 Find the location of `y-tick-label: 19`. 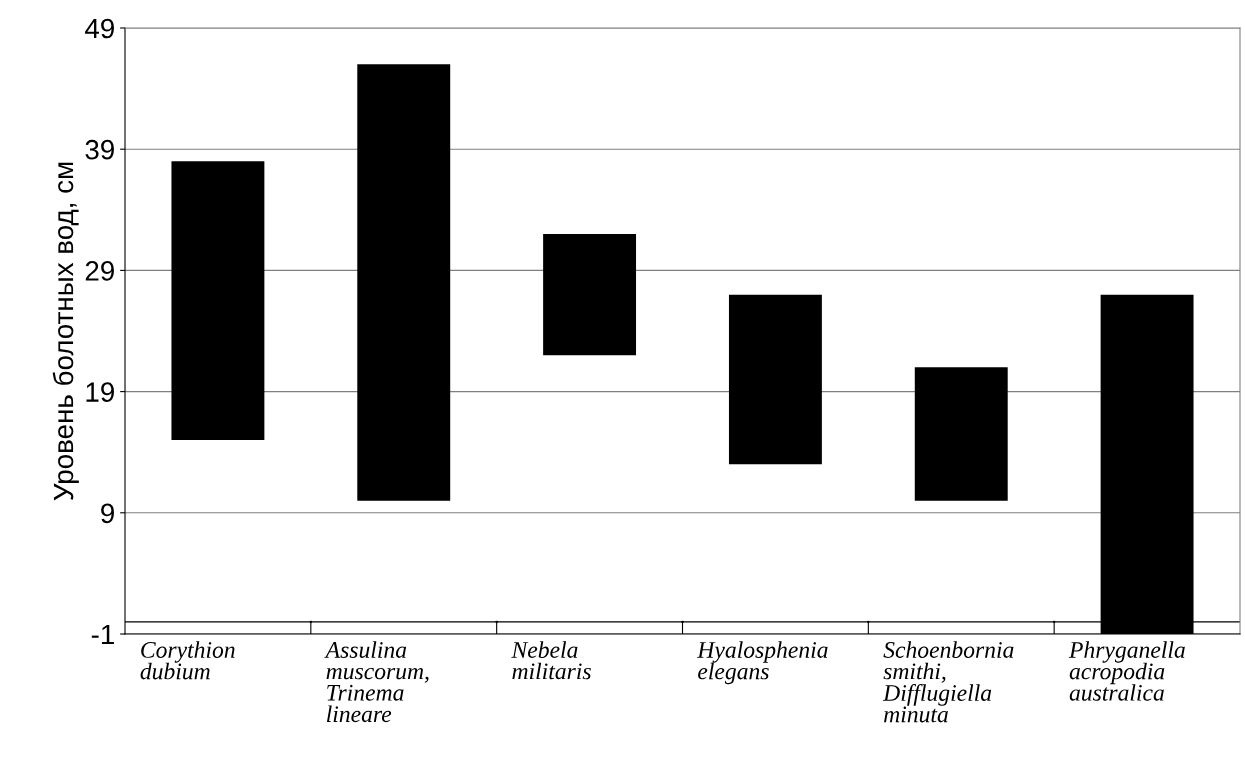

y-tick-label: 19 is located at coordinates (100, 392).